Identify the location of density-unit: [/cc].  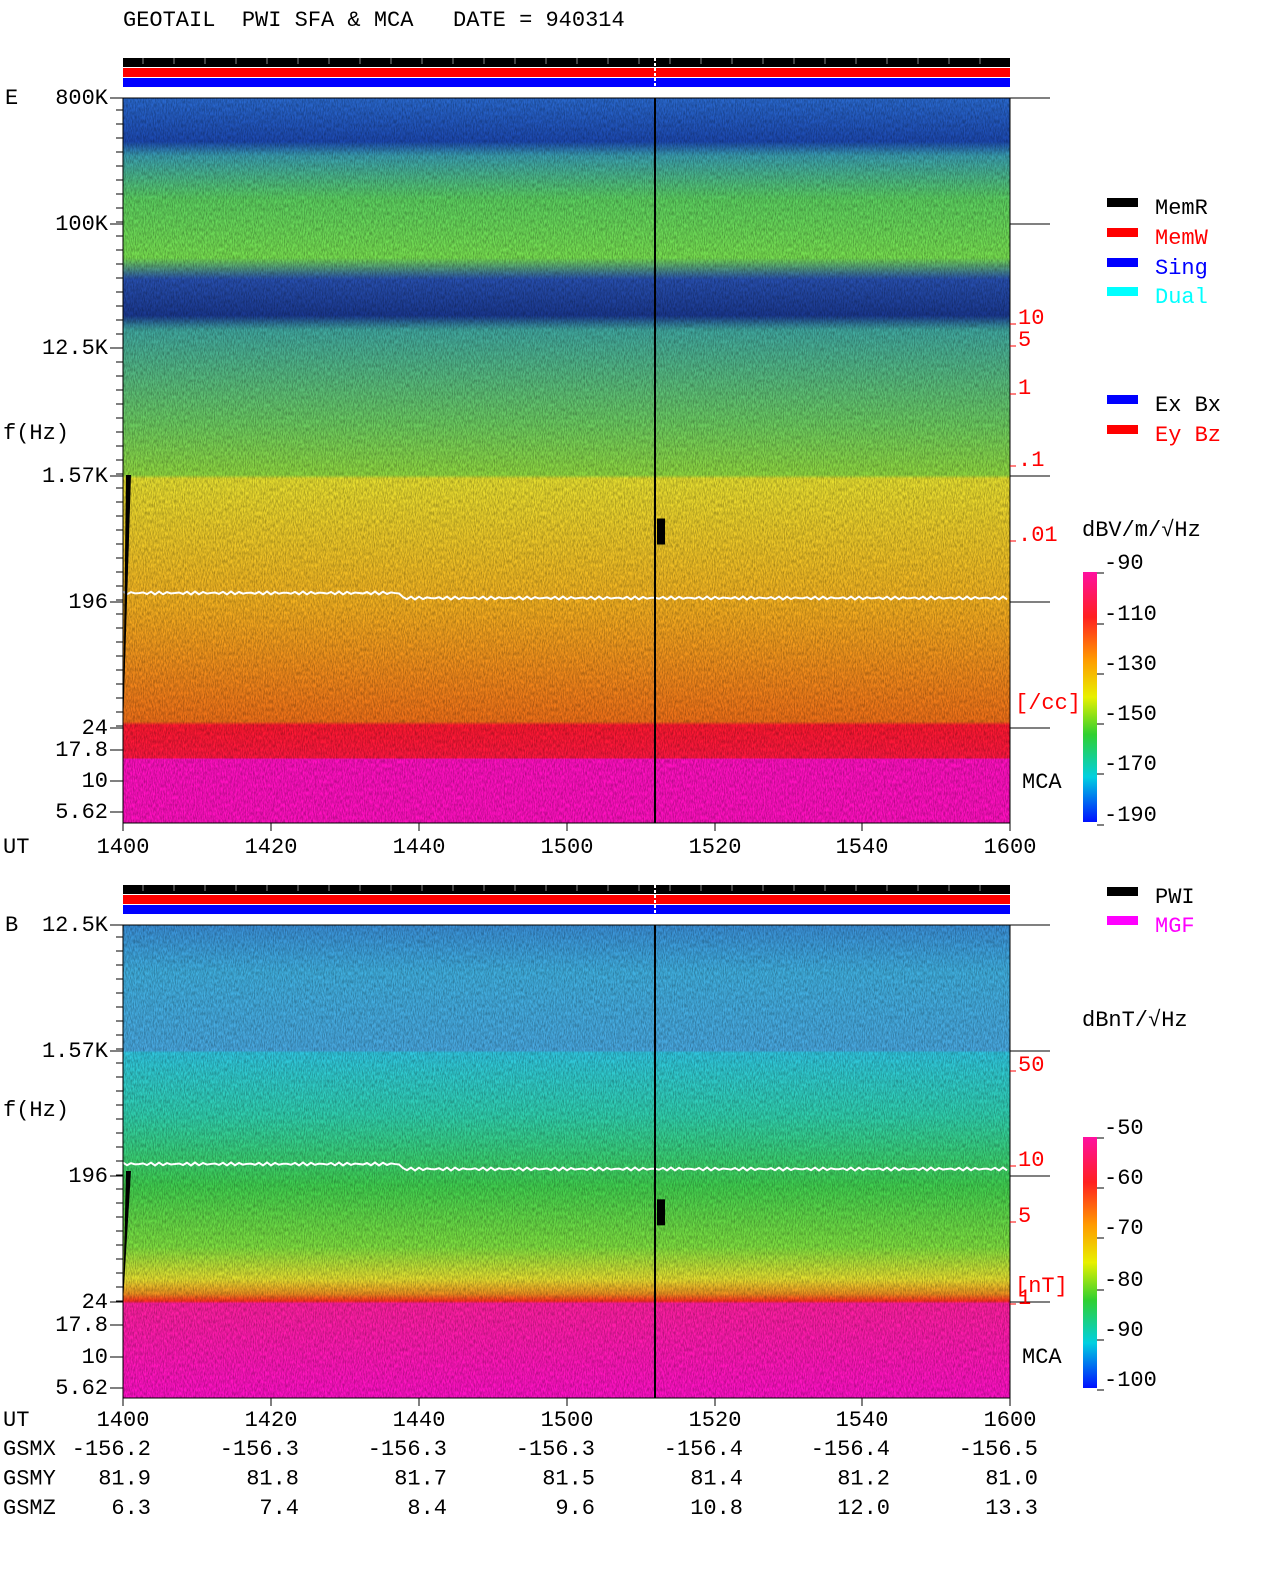
(1048, 703).